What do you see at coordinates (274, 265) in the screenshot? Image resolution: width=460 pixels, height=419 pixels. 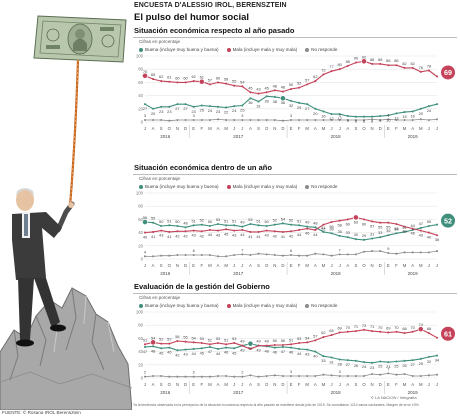 I see `x-tick-label: N` at bounding box center [274, 265].